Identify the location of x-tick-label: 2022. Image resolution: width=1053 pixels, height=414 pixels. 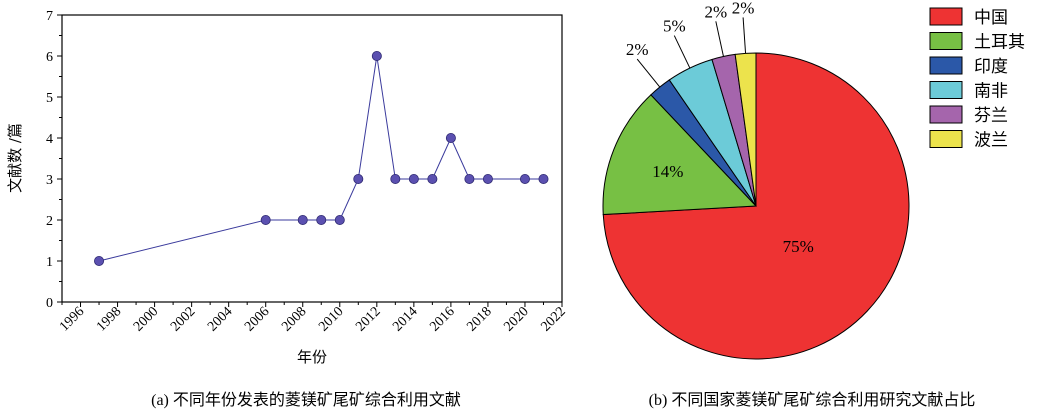
(553, 319).